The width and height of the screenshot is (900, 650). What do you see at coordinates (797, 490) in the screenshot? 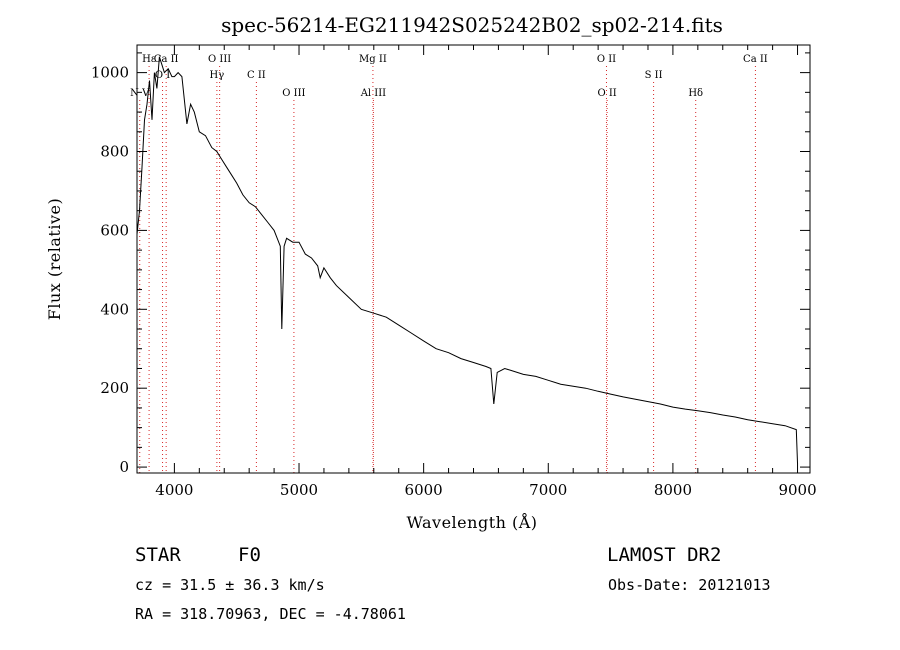
I see `x-tick-label: 9000` at bounding box center [797, 490].